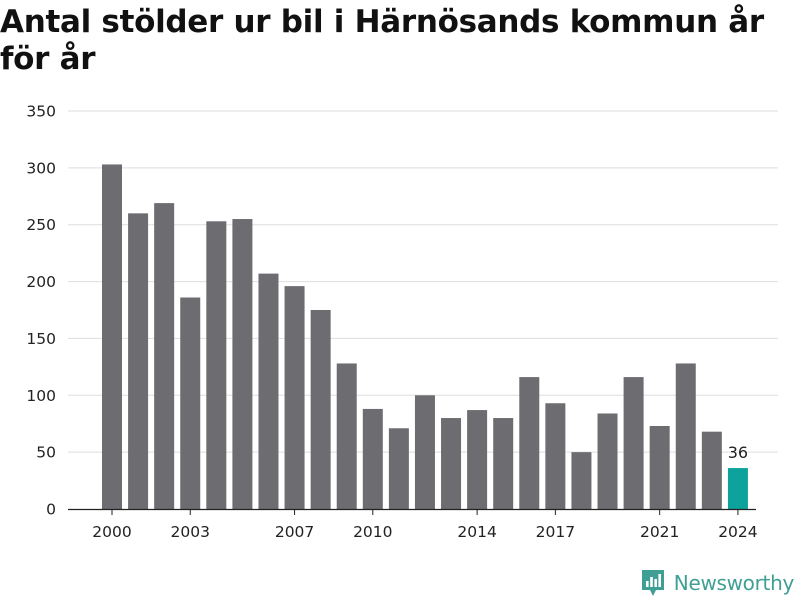  I want to click on bar-2014, so click(477, 459).